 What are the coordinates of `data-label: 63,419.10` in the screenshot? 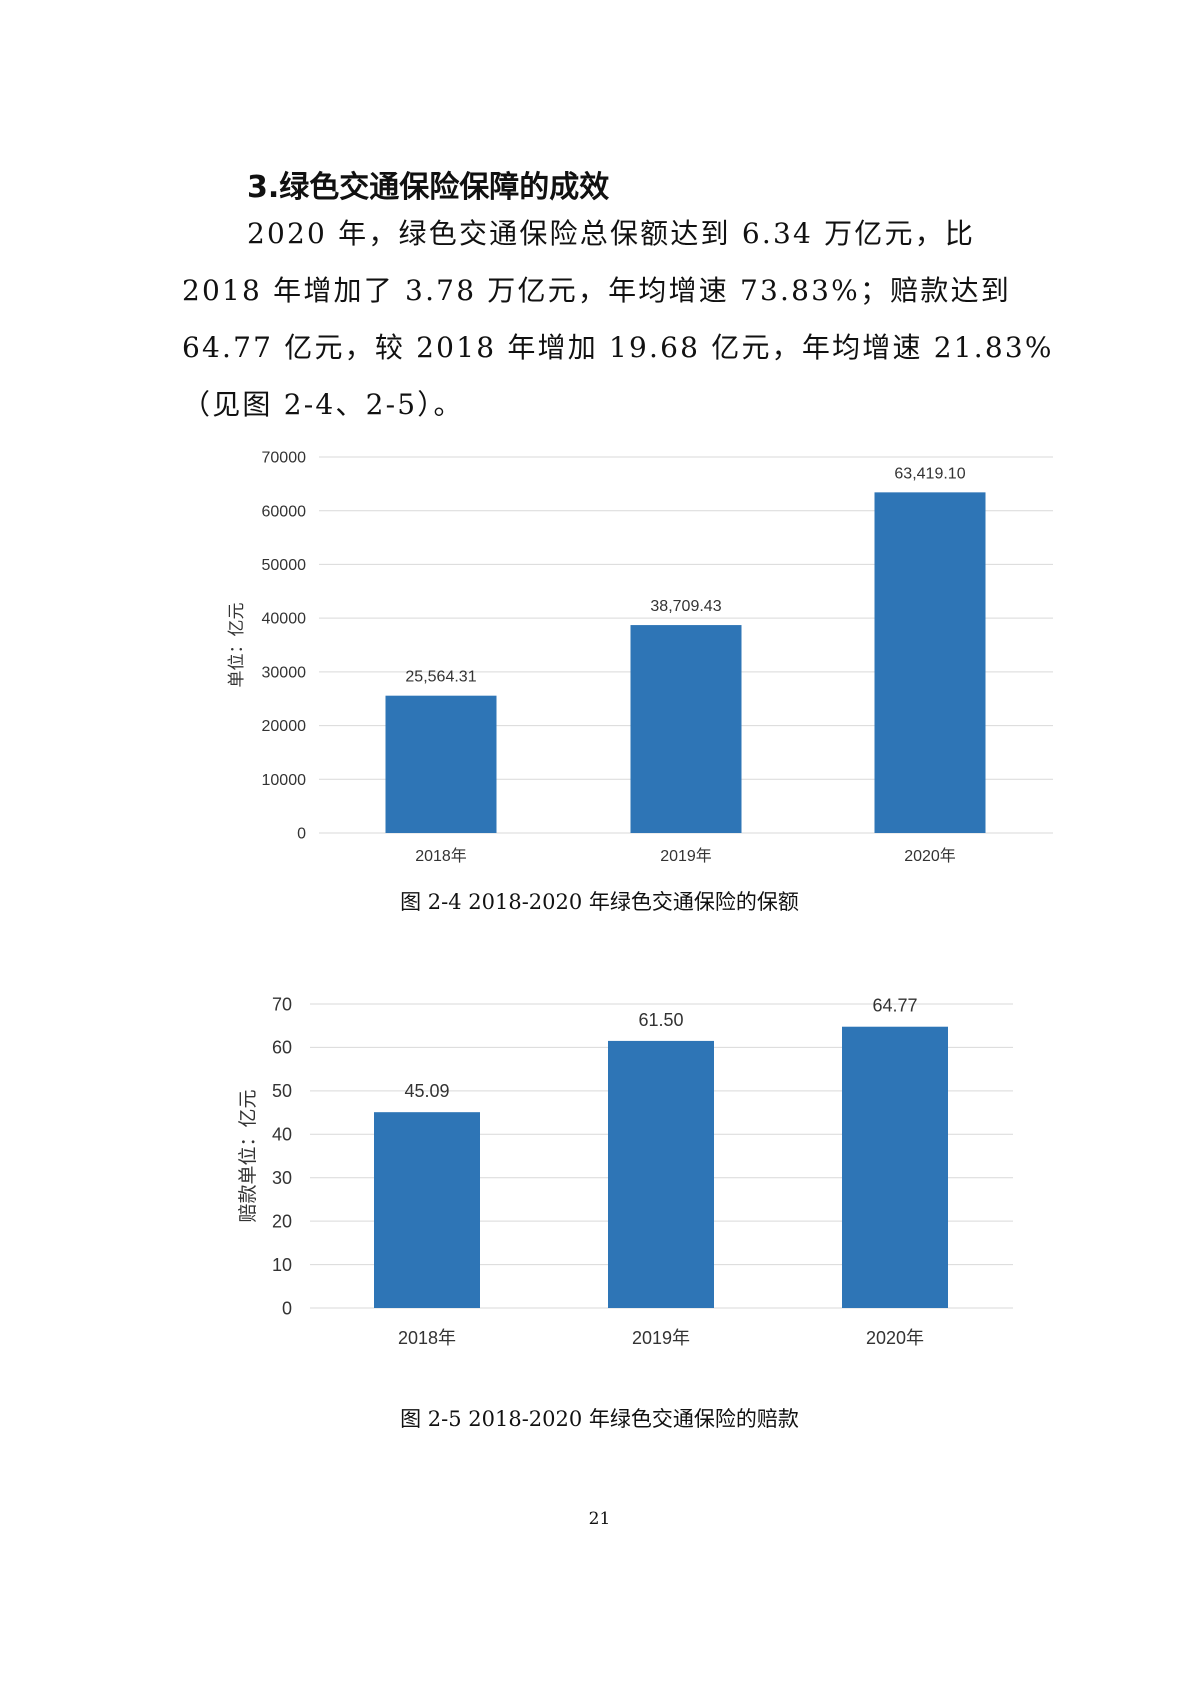 It's located at (929, 473).